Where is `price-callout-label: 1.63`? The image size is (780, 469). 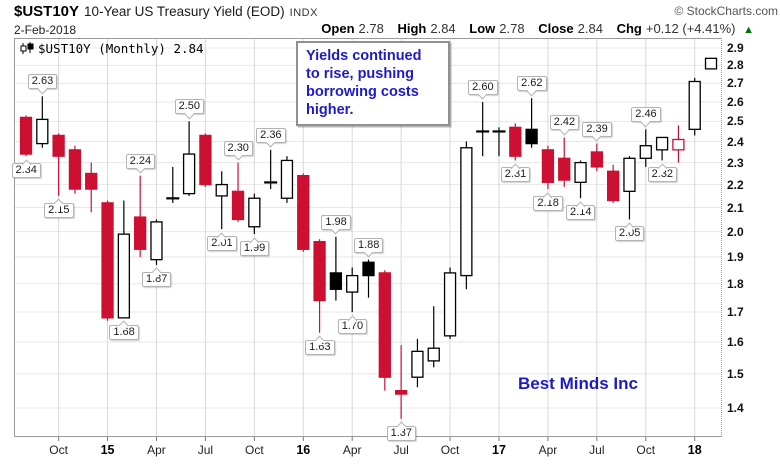 price-callout-label: 1.63 is located at coordinates (320, 347).